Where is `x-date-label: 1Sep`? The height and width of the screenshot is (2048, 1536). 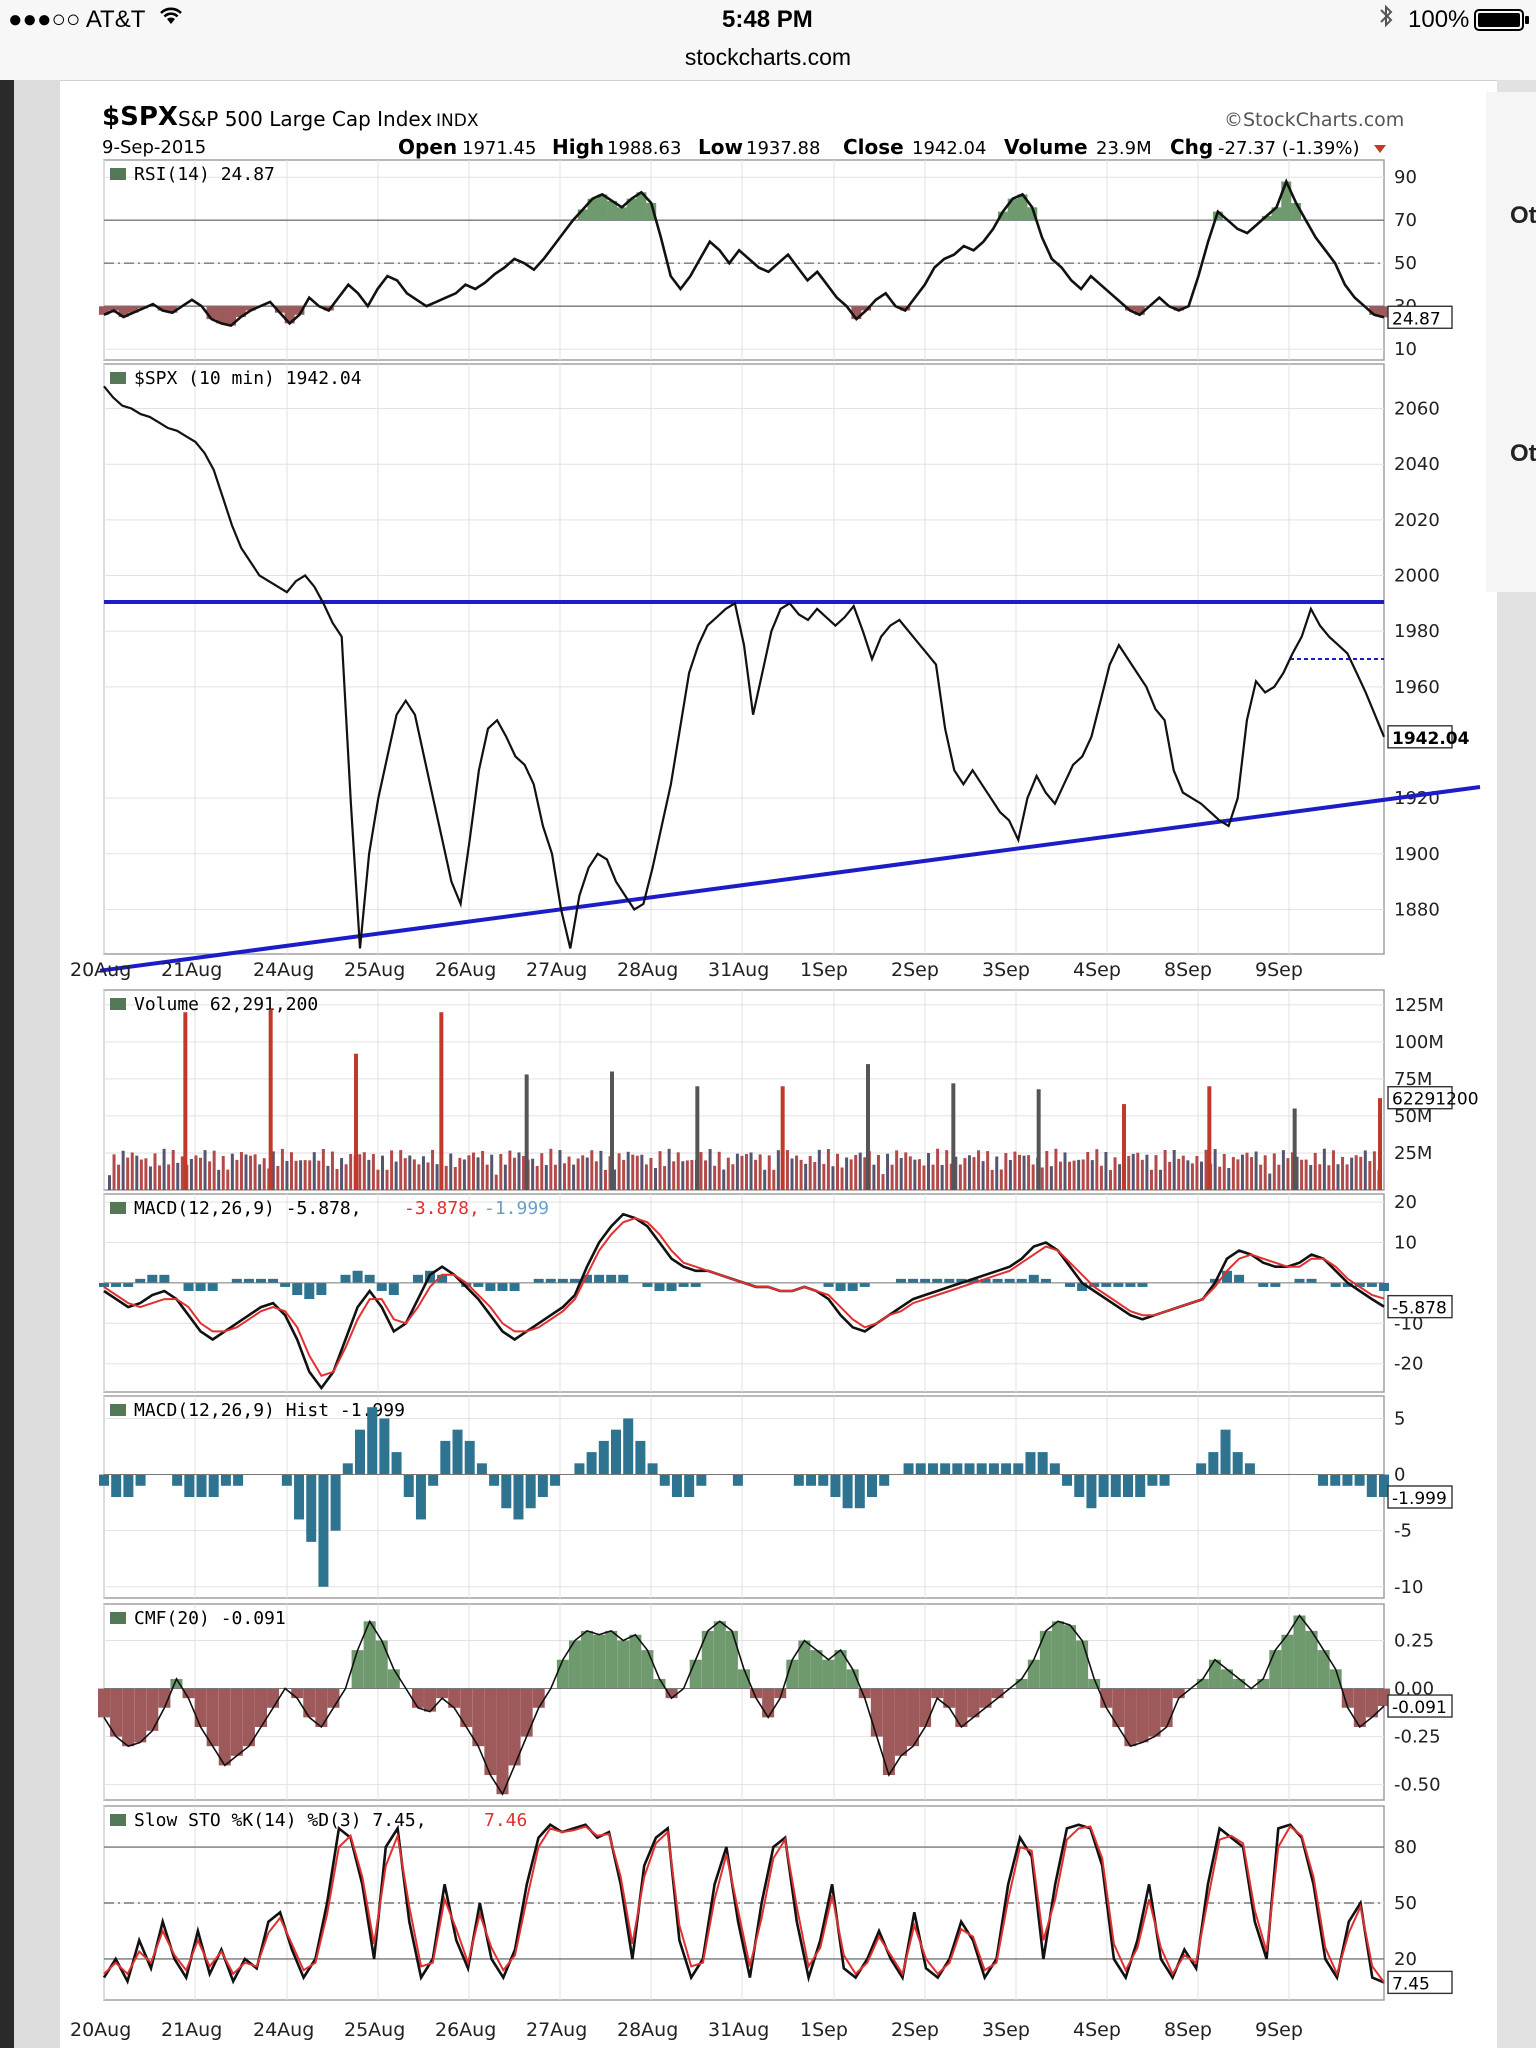
x-date-label: 1Sep is located at coordinates (824, 970).